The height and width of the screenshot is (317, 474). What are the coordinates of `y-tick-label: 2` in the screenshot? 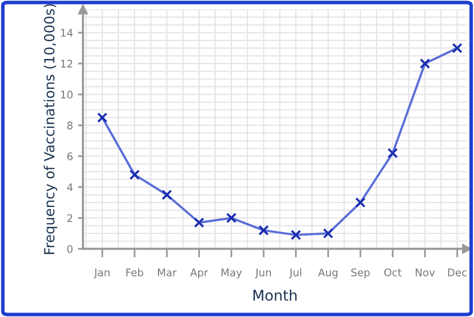 It's located at (69, 218).